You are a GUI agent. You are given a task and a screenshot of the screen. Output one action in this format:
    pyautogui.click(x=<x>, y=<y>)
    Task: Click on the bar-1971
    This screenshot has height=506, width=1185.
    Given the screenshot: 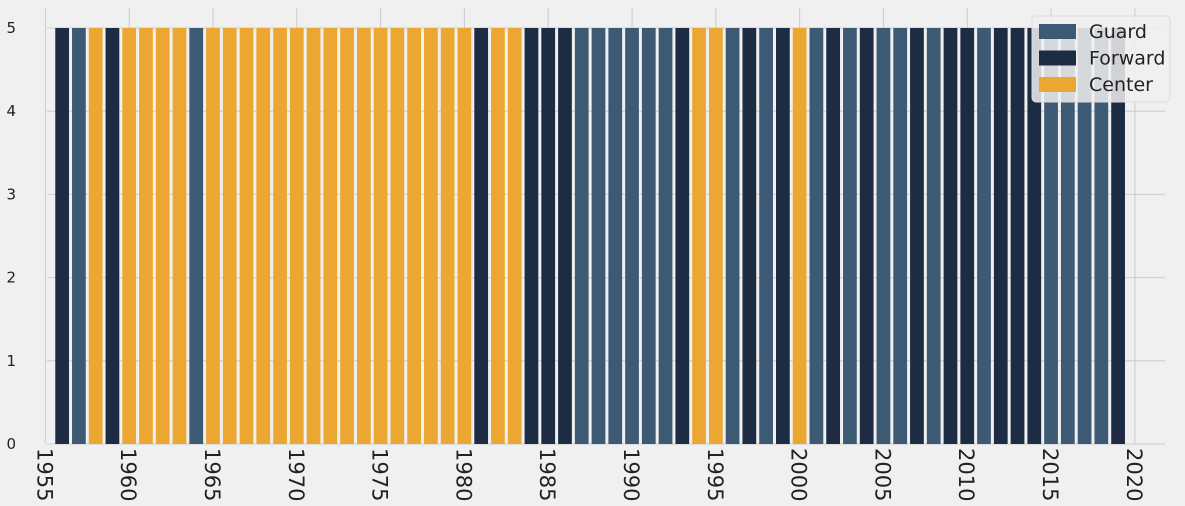 What is the action you would take?
    pyautogui.click(x=313, y=236)
    